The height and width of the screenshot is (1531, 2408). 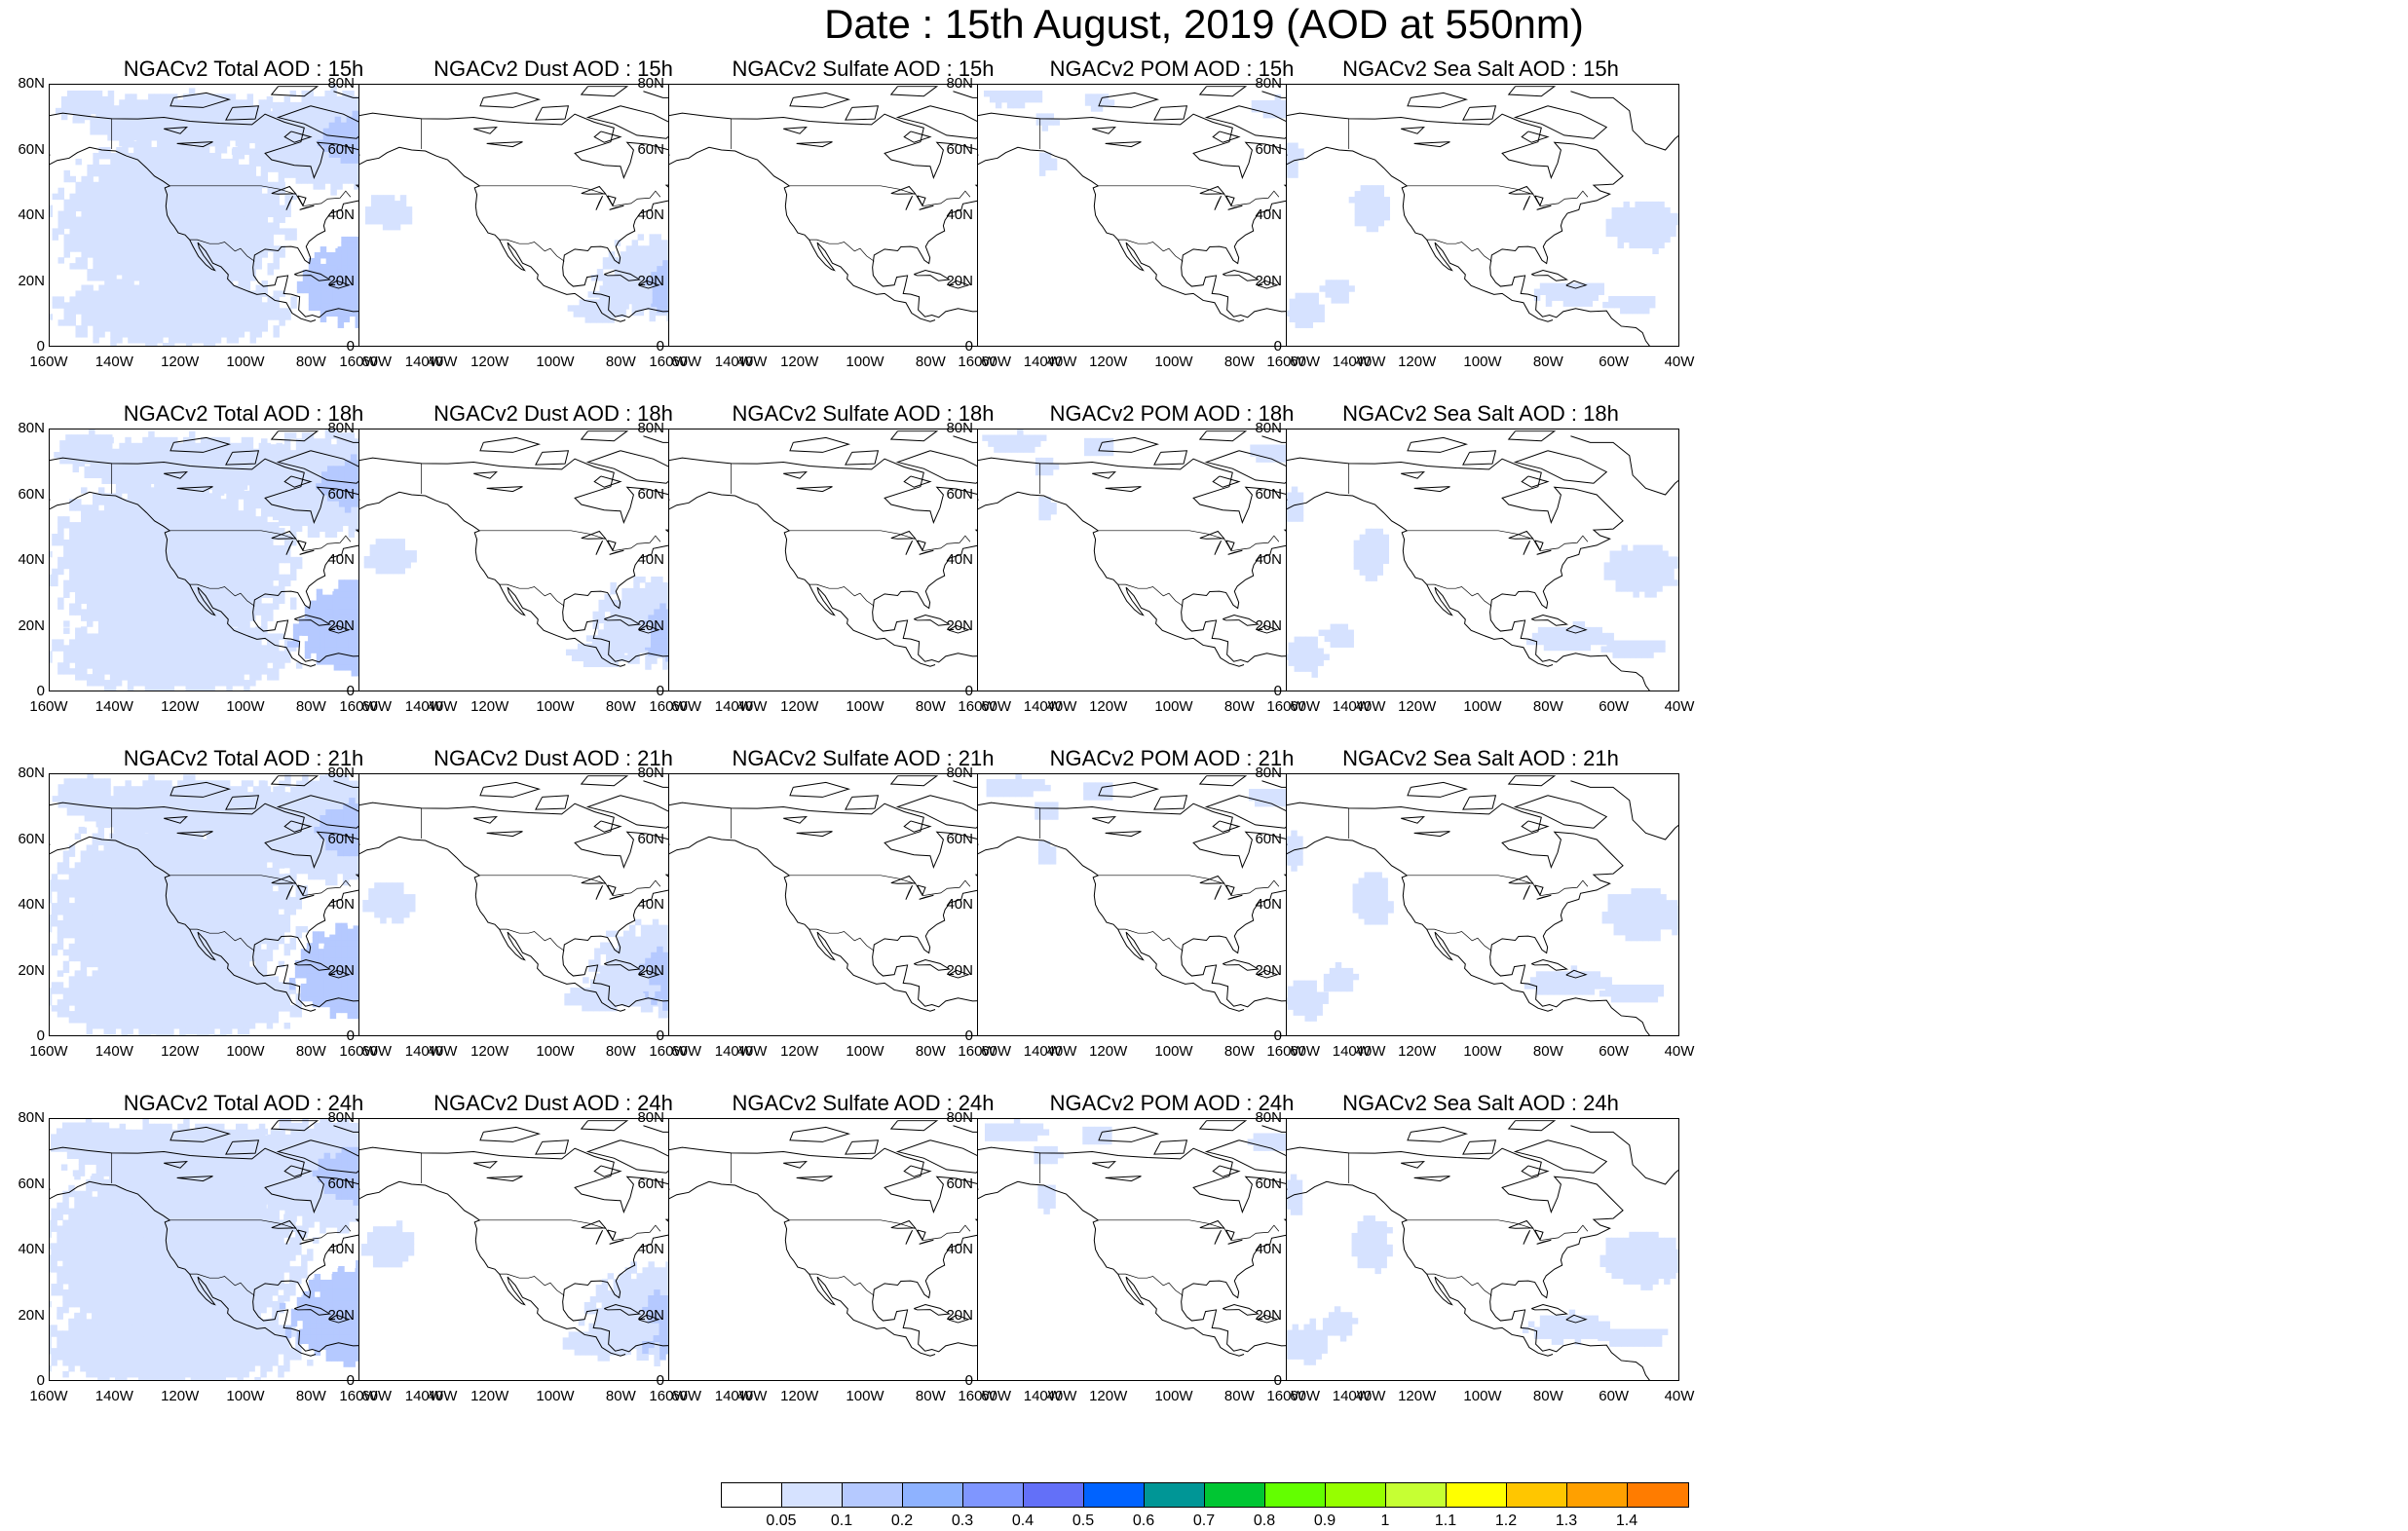 What do you see at coordinates (1482, 582) in the screenshot?
I see `aod-field` at bounding box center [1482, 582].